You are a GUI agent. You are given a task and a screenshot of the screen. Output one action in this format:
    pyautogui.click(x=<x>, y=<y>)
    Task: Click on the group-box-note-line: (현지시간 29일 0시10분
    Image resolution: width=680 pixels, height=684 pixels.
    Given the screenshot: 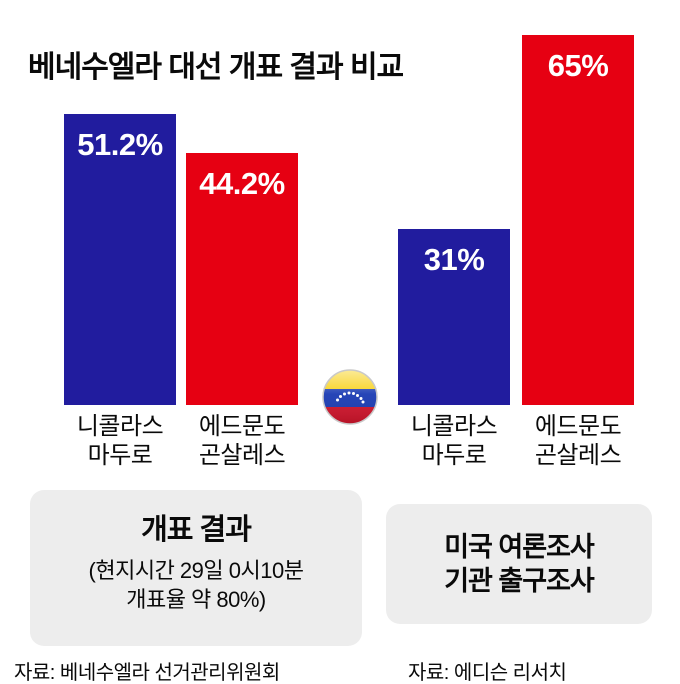 What is the action you would take?
    pyautogui.click(x=196, y=570)
    